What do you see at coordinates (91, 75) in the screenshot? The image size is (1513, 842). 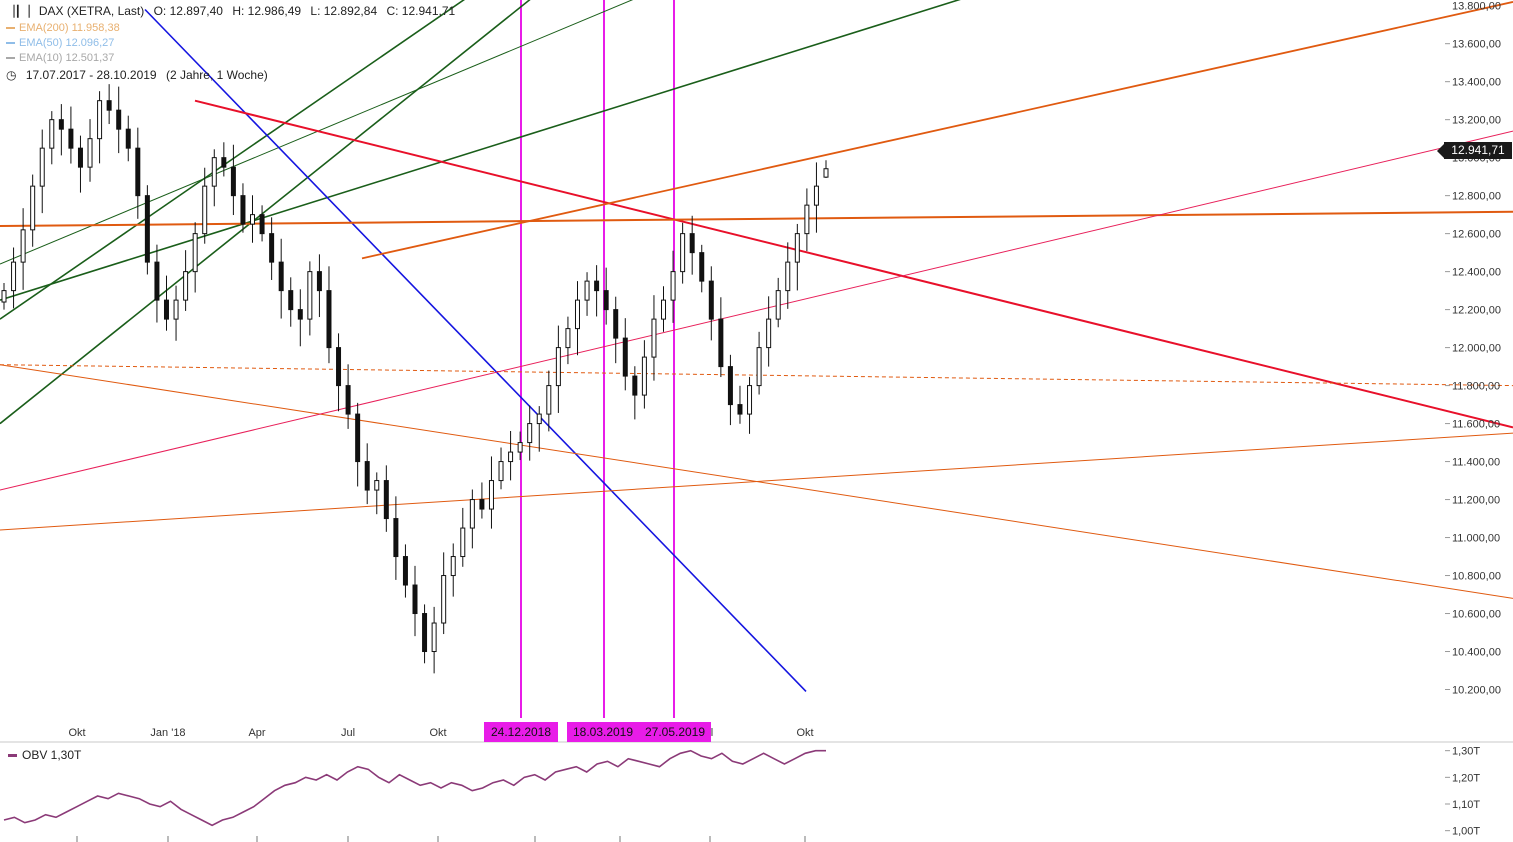 I see `date-range-label: 17.07.2017 - 28.10.2019` at bounding box center [91, 75].